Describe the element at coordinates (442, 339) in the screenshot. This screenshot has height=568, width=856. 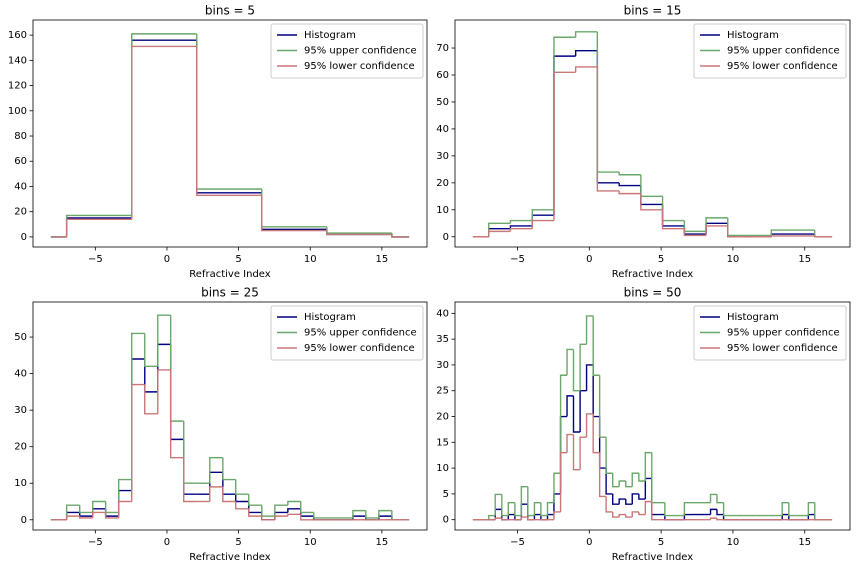
I see `y-tick-label: 35` at that location.